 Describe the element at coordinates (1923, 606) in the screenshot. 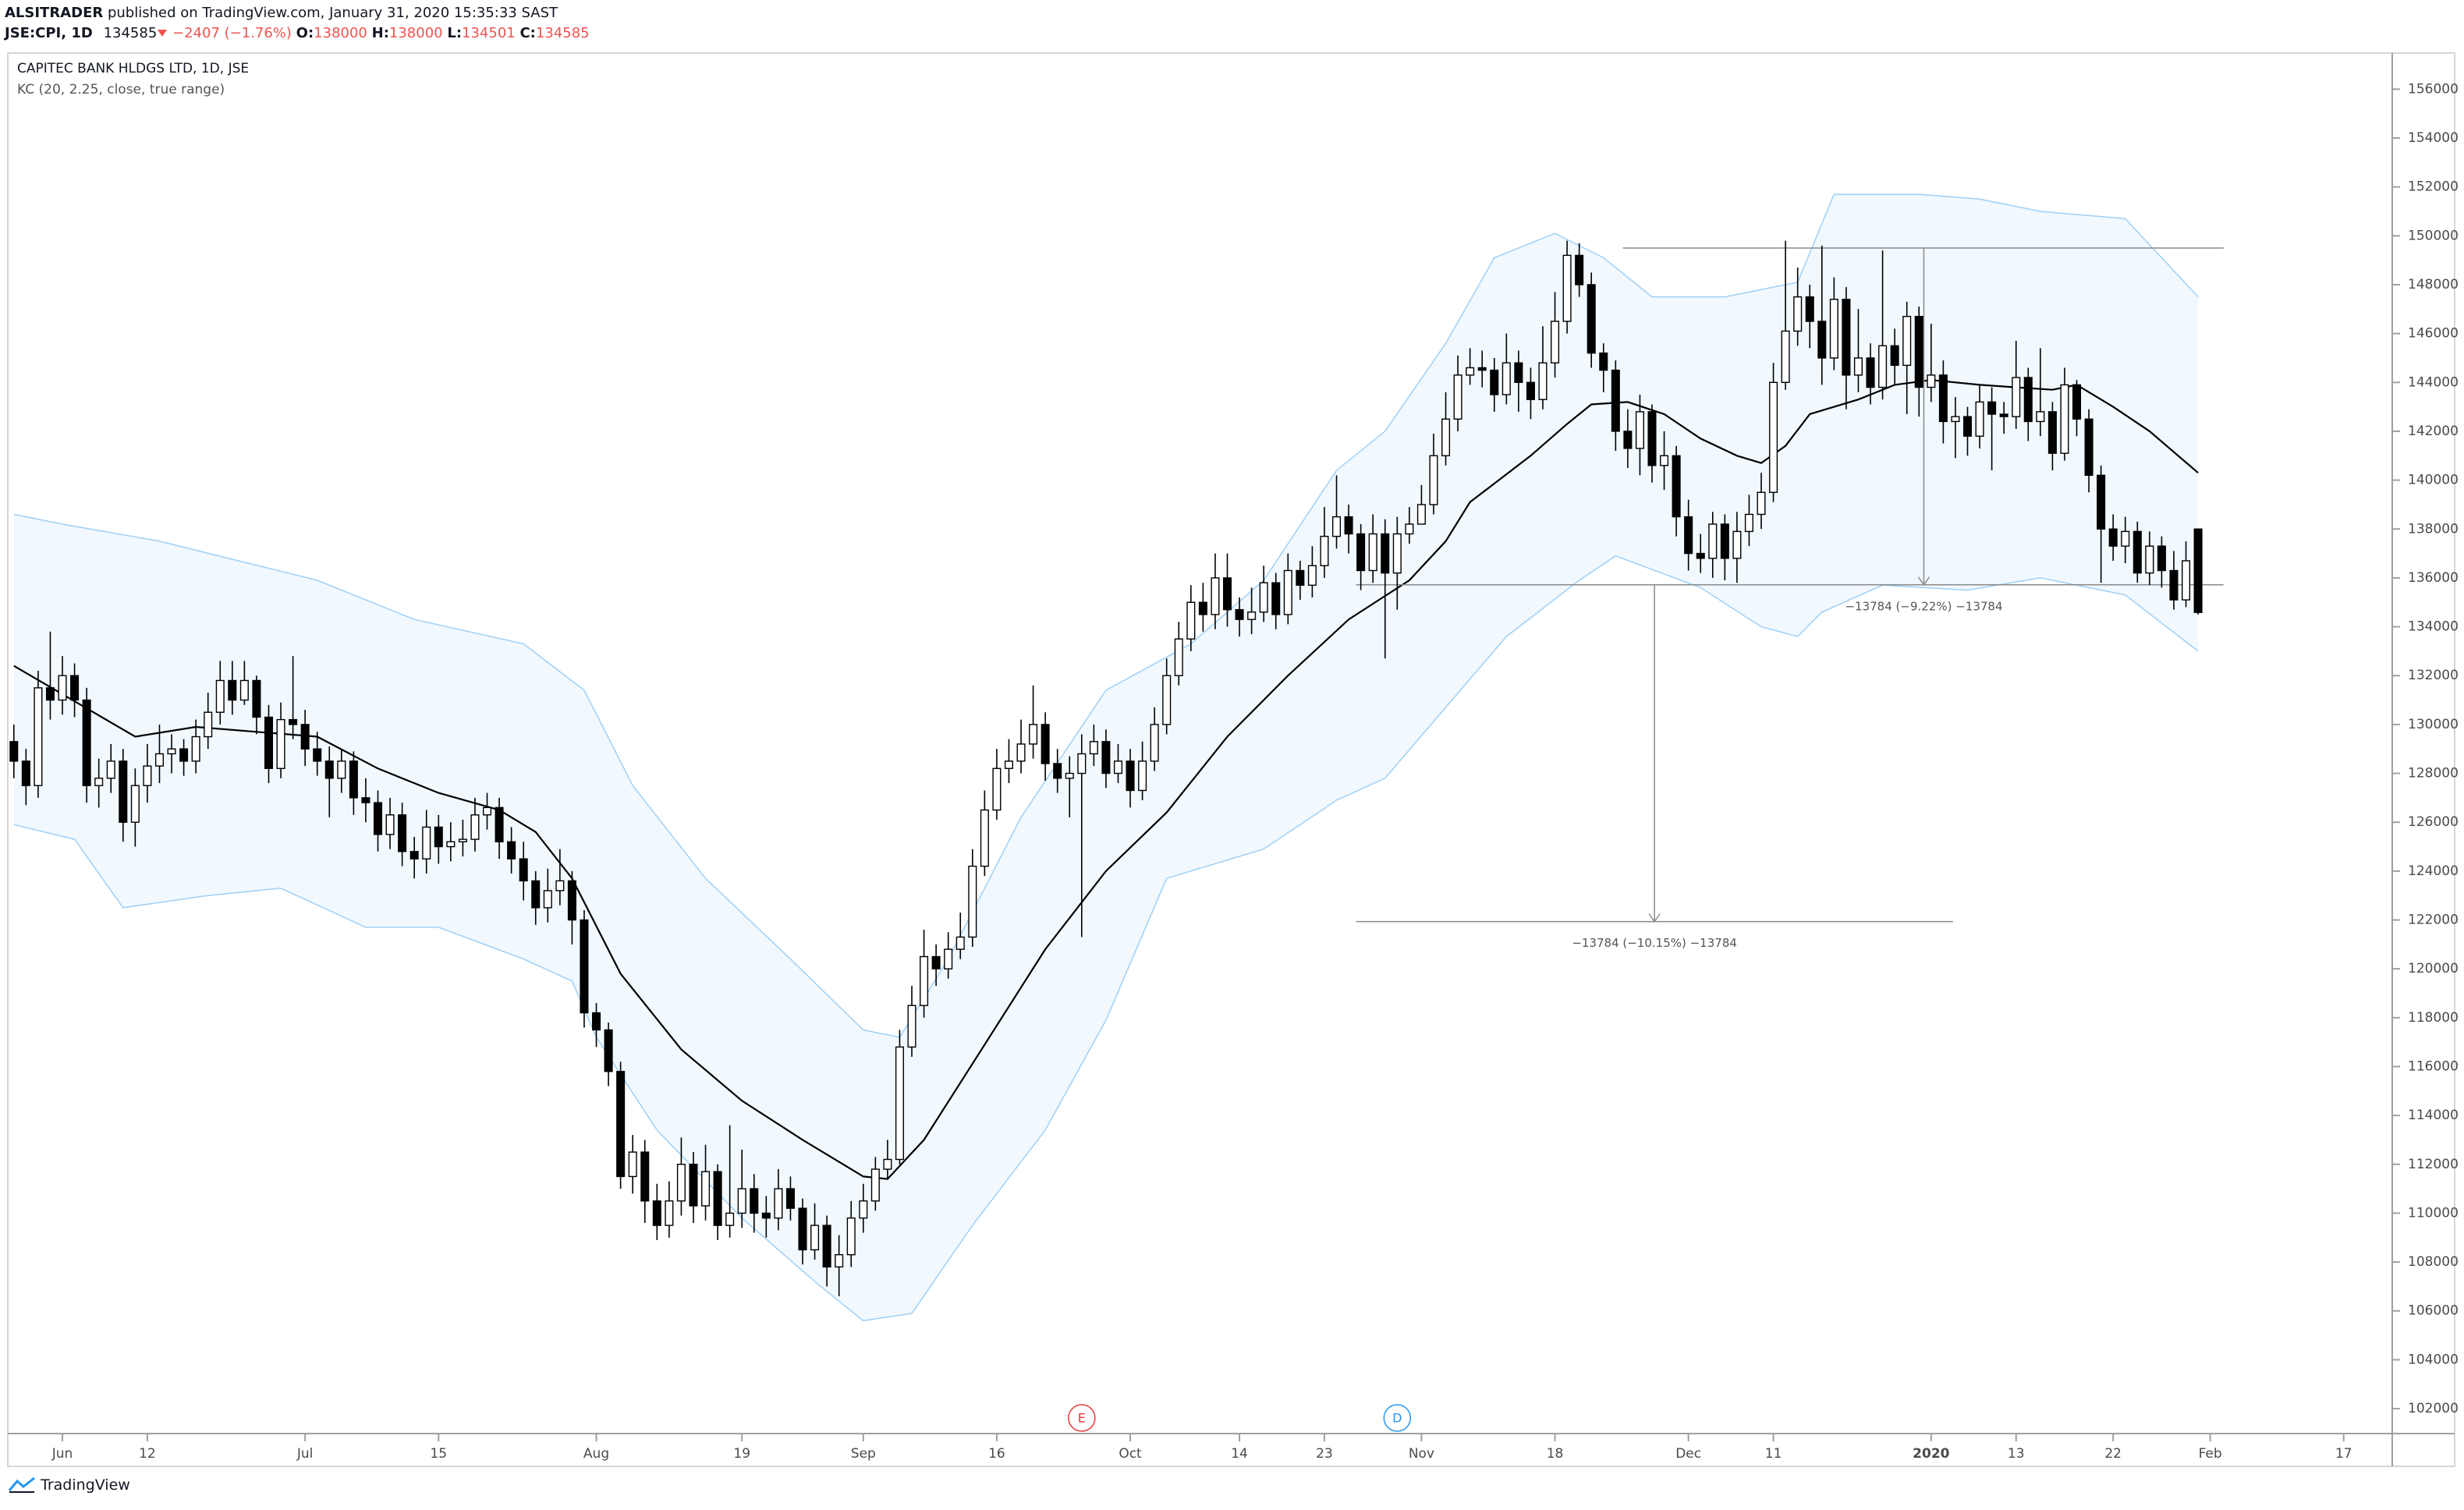

I see `measure-label: −13784 (−9.22%) −13784` at that location.